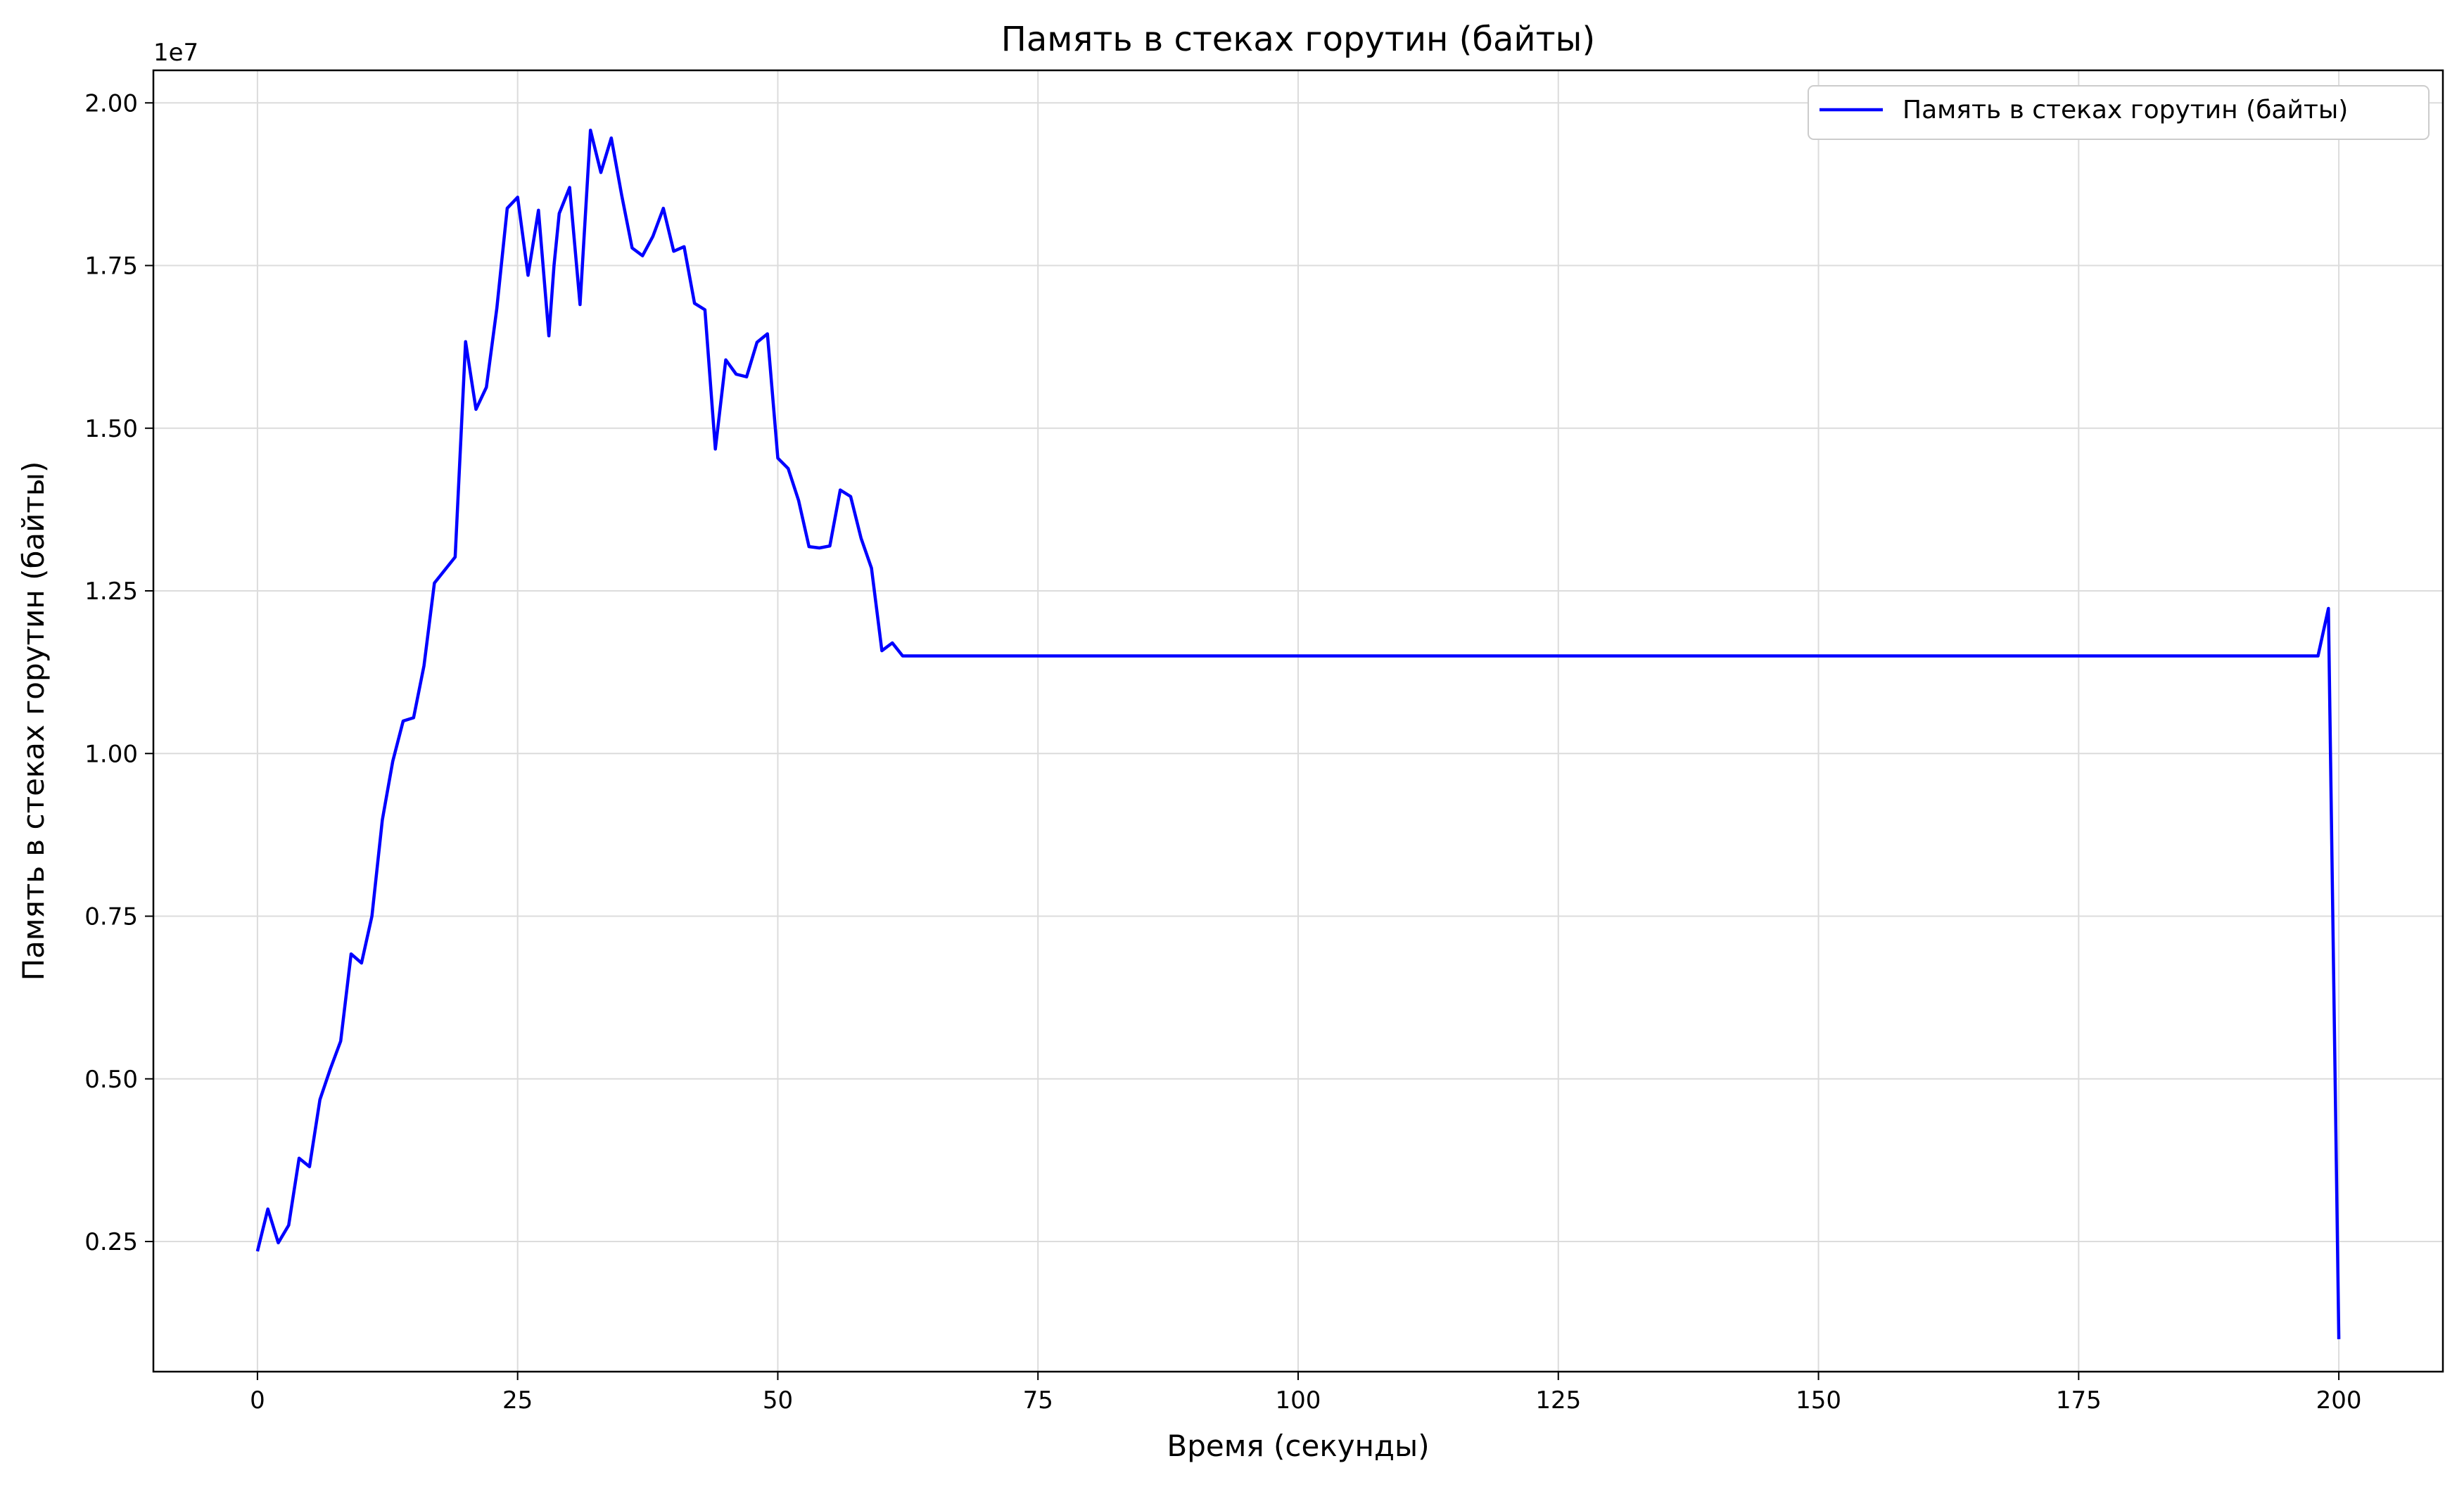 This screenshot has width=2464, height=1487. Describe the element at coordinates (1818, 1400) in the screenshot. I see `x-tick-label: 150` at that location.